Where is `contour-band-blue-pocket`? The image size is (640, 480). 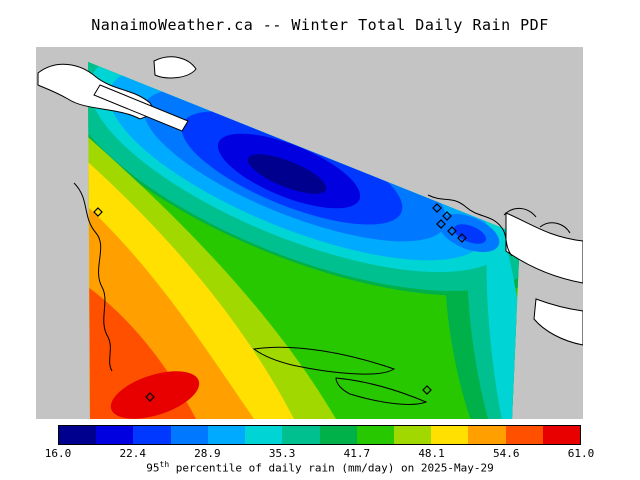 contour-band-blue-pocket is located at coordinates (470, 234).